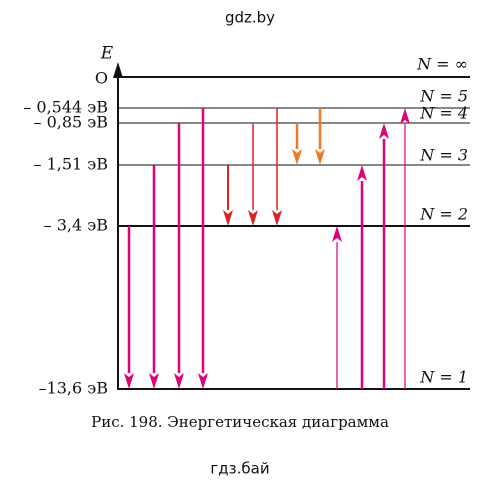  What do you see at coordinates (65, 107) in the screenshot?
I see `energy-label: – 0,544 эВ` at bounding box center [65, 107].